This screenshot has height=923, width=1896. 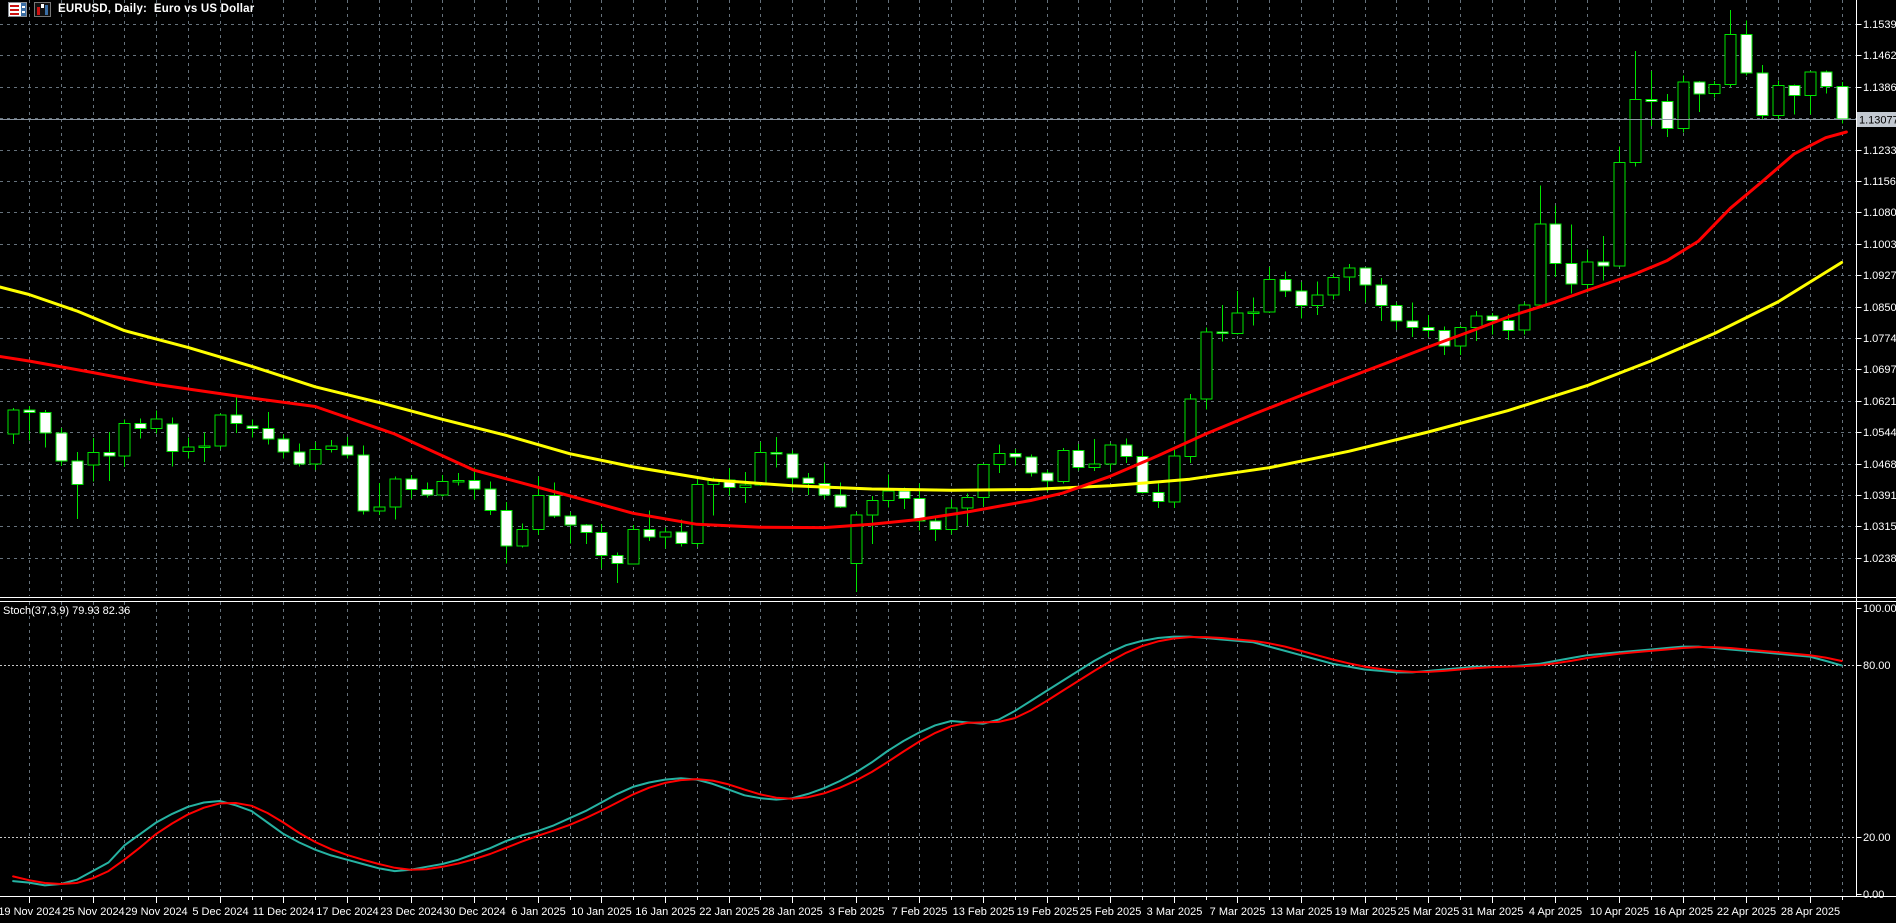 What do you see at coordinates (284, 912) in the screenshot?
I see `time-tick-label: 11 Dec 2024` at bounding box center [284, 912].